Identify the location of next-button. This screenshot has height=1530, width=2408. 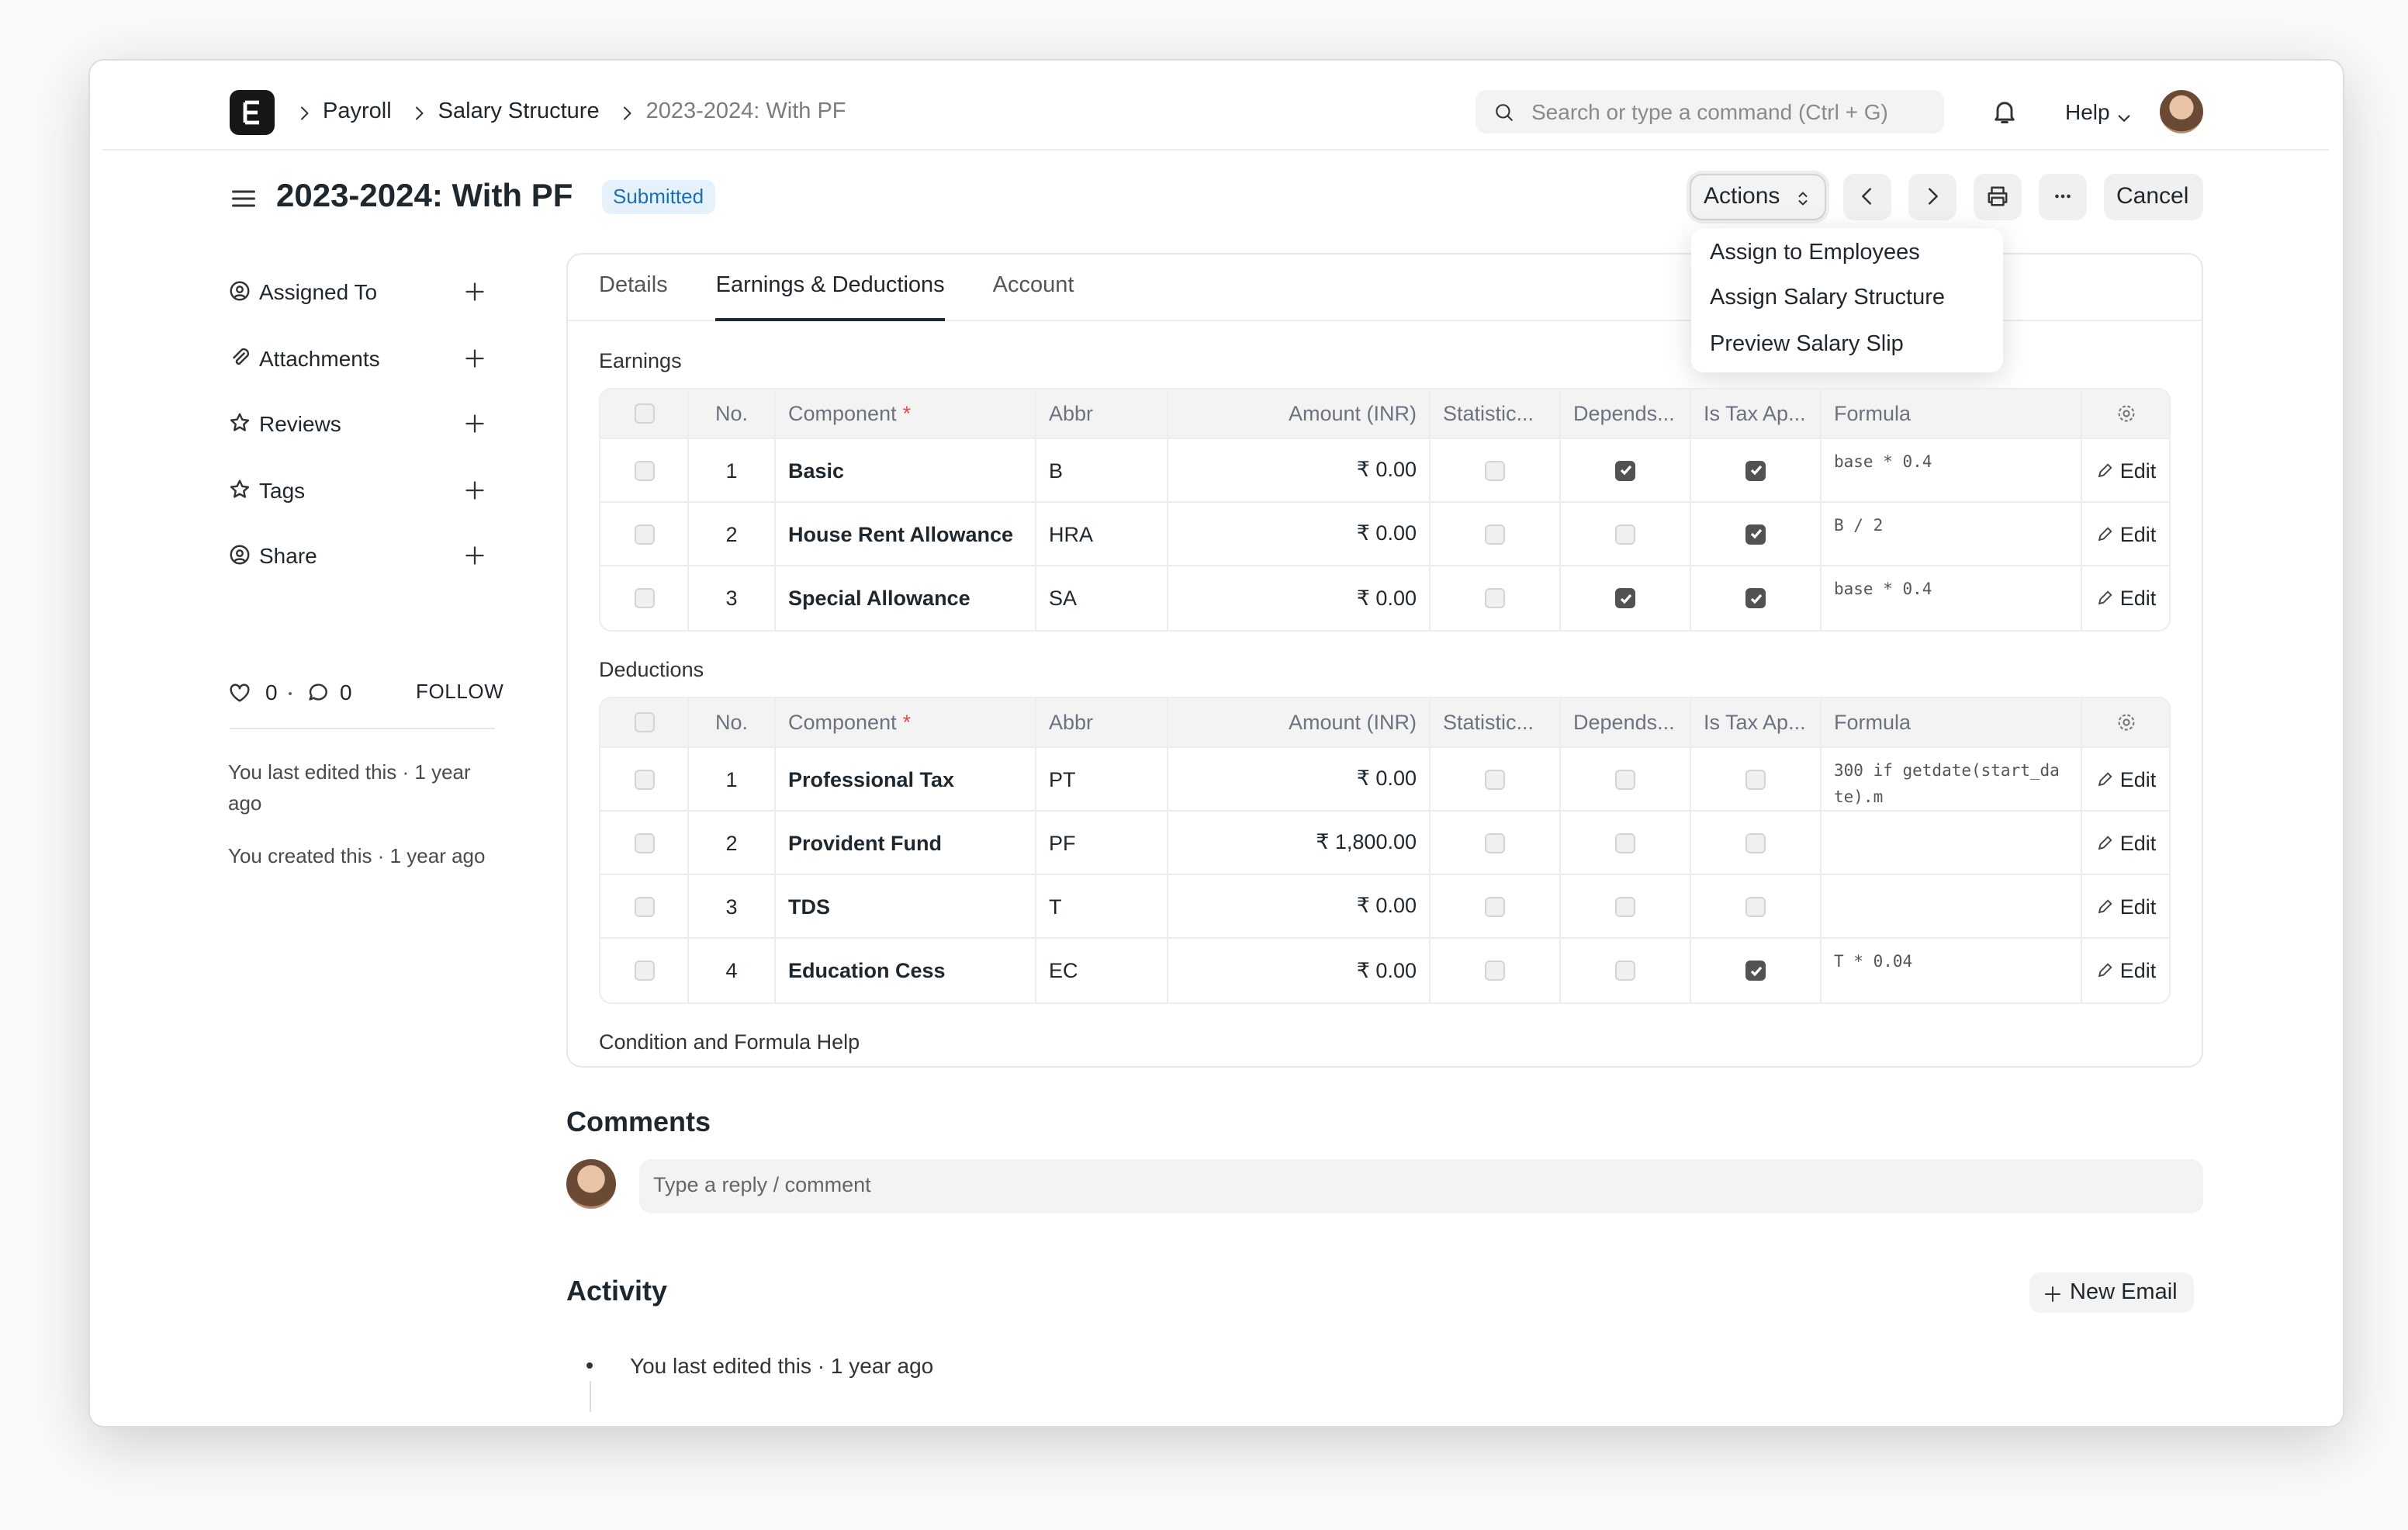
(1932, 197).